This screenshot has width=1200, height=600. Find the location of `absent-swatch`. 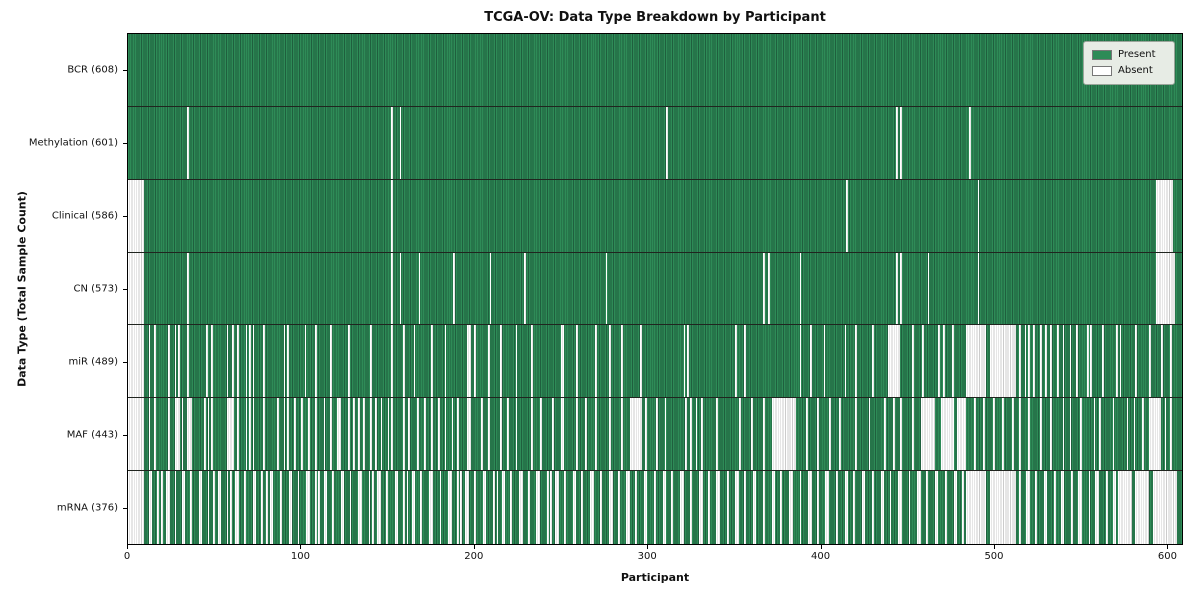

absent-swatch is located at coordinates (1102, 71).